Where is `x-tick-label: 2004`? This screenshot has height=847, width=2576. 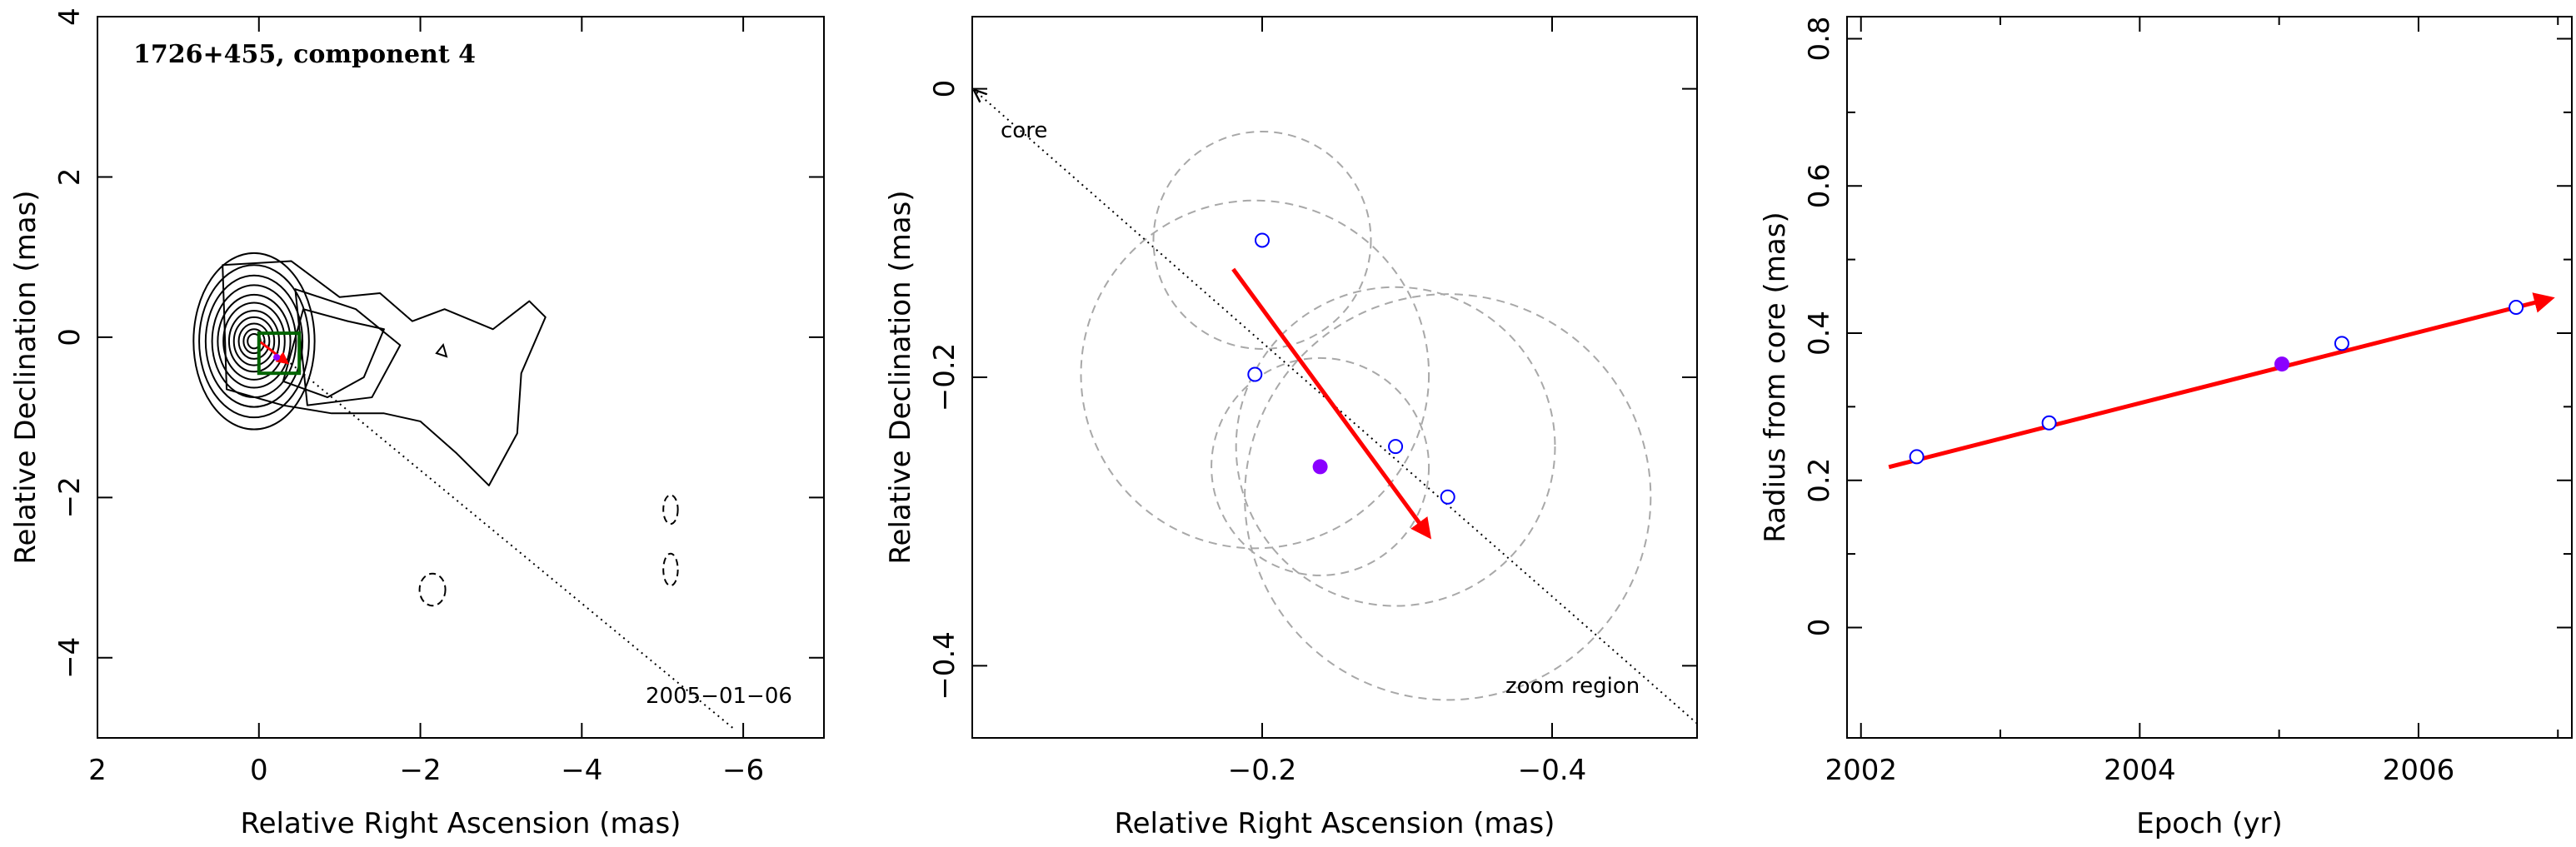 x-tick-label: 2004 is located at coordinates (2140, 770).